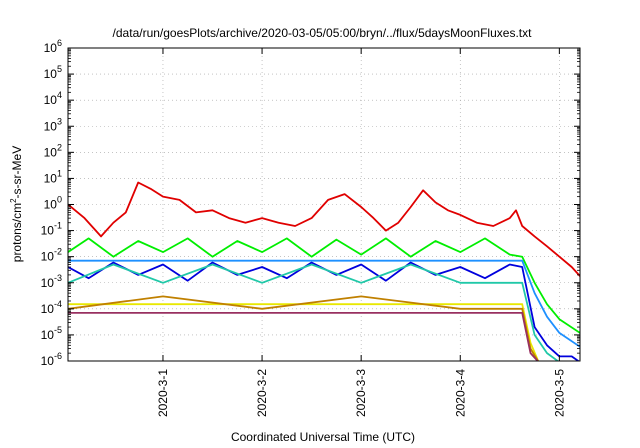 Image resolution: width=640 pixels, height=448 pixels. Describe the element at coordinates (16, 204) in the screenshot. I see `y-axis-label: protons/cm2-s-sr-MeV` at that location.